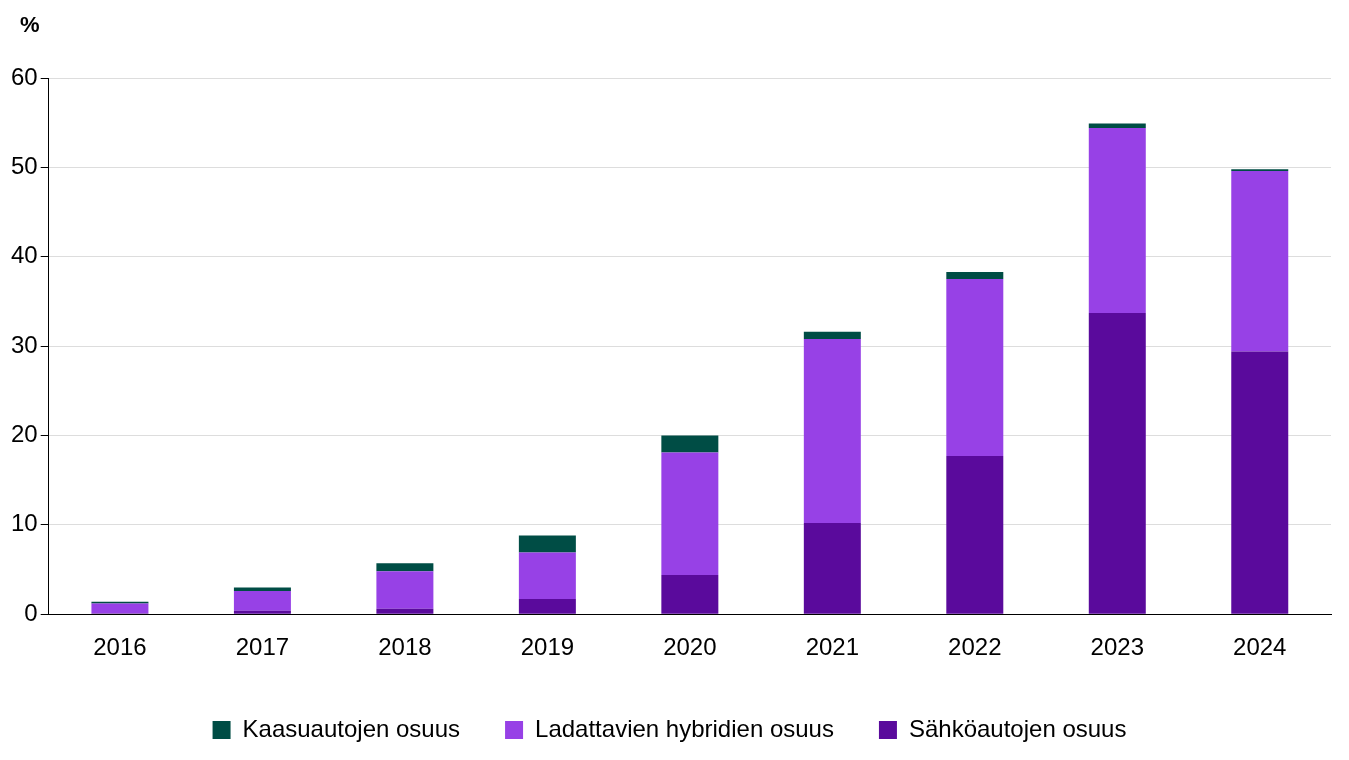 This screenshot has width=1349, height=760. What do you see at coordinates (24, 76) in the screenshot?
I see `y-tick-label: 60` at bounding box center [24, 76].